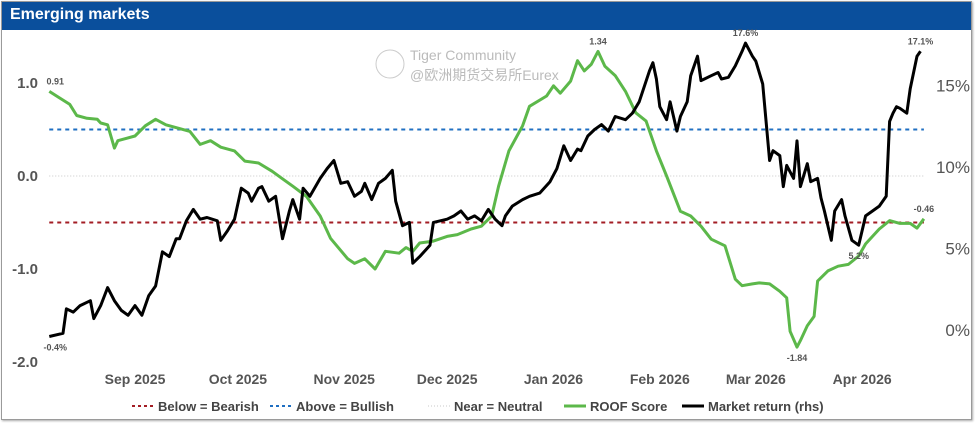 This screenshot has width=975, height=423. I want to click on legend-label: Near = Neutral, so click(498, 406).